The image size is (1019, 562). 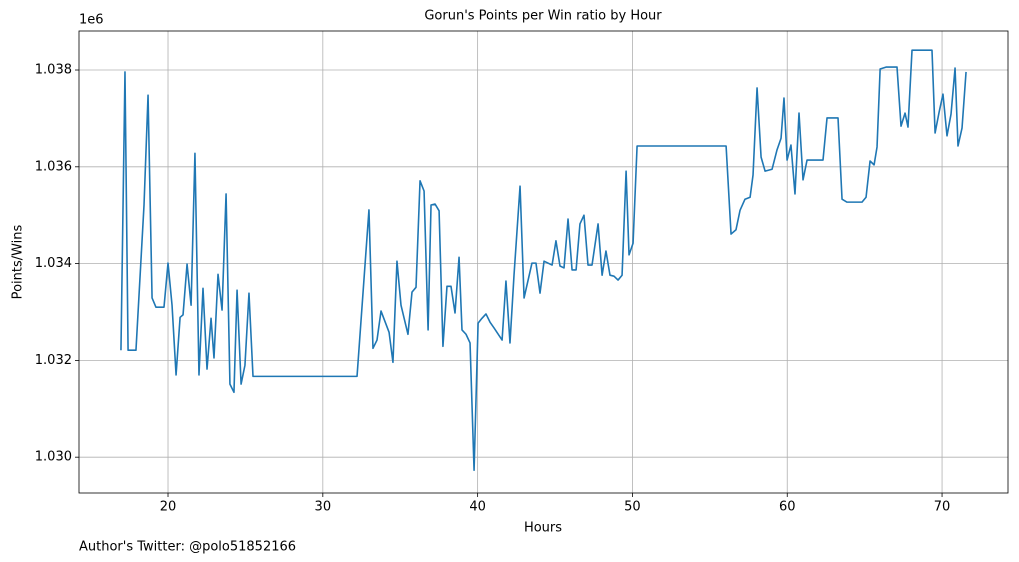 What do you see at coordinates (477, 507) in the screenshot?
I see `x-tick-label: 40` at bounding box center [477, 507].